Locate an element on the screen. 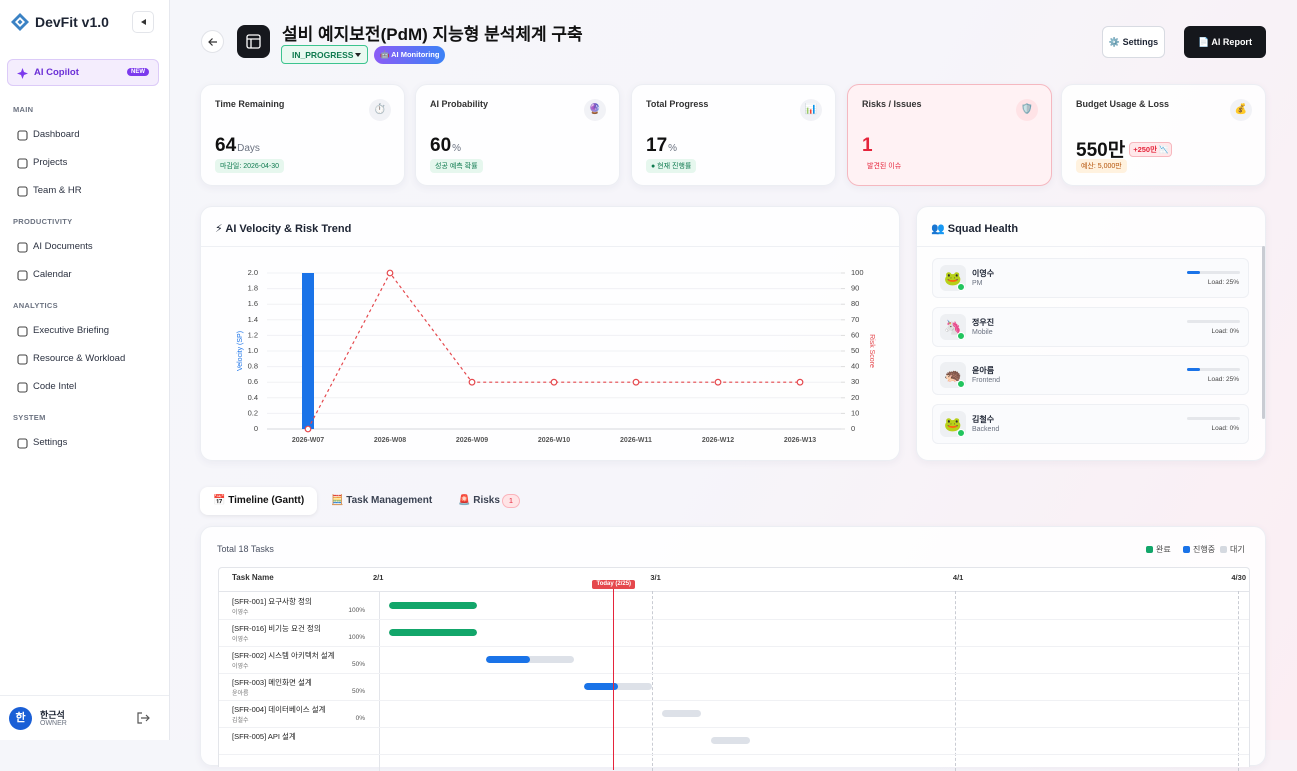 The height and width of the screenshot is (771, 1297). section-title: PRODUCTIVITY is located at coordinates (43, 221).